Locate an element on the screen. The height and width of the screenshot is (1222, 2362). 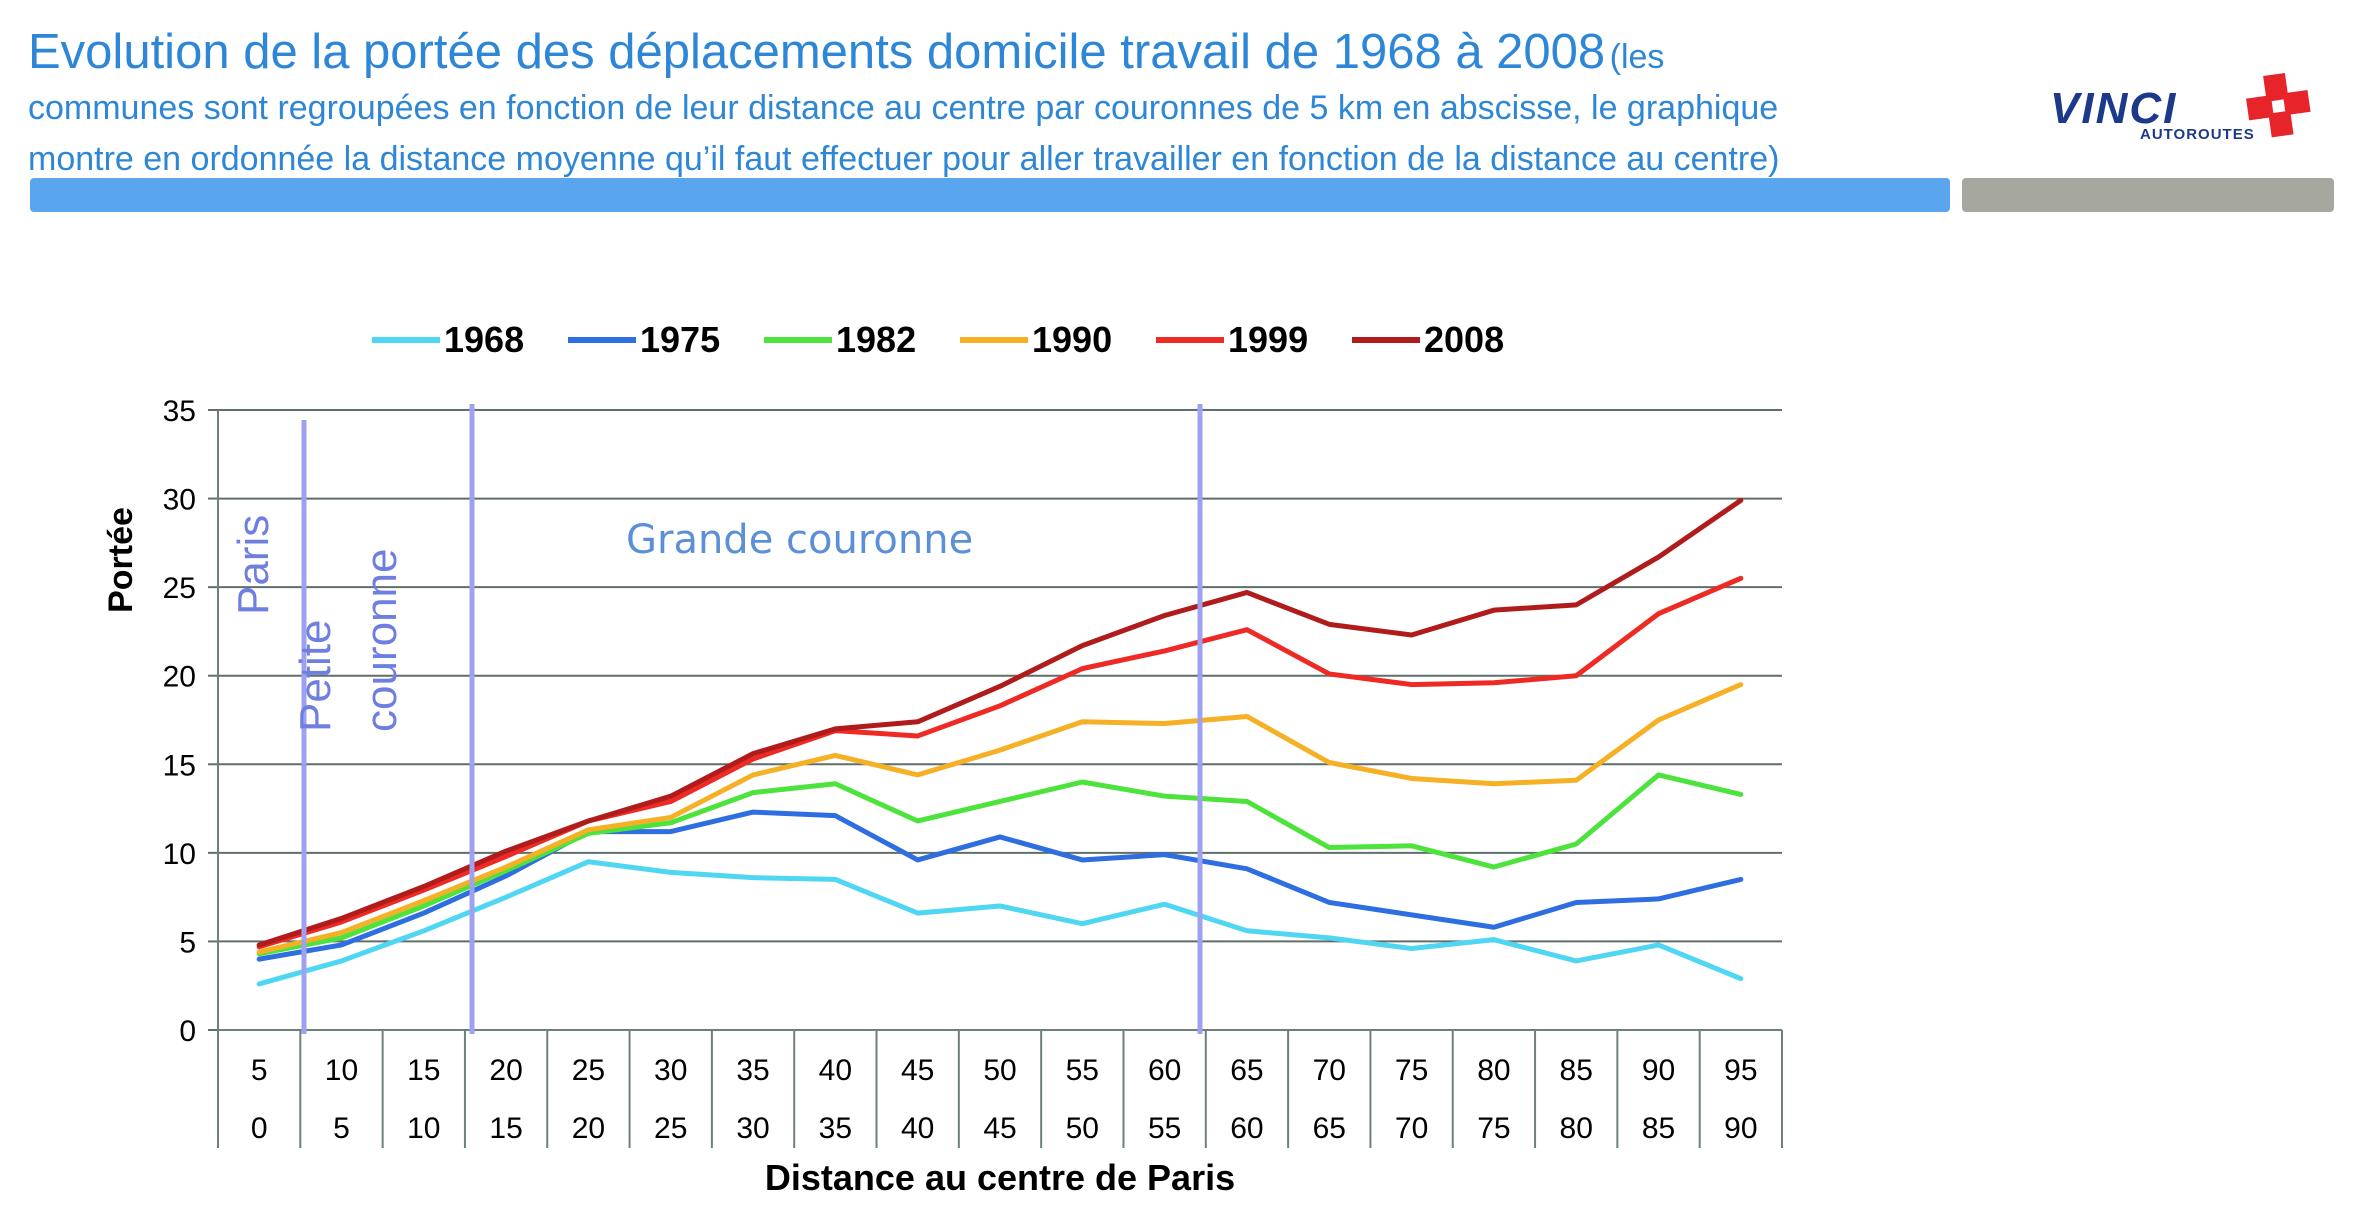
y-tick-label: 25 is located at coordinates (179, 588).